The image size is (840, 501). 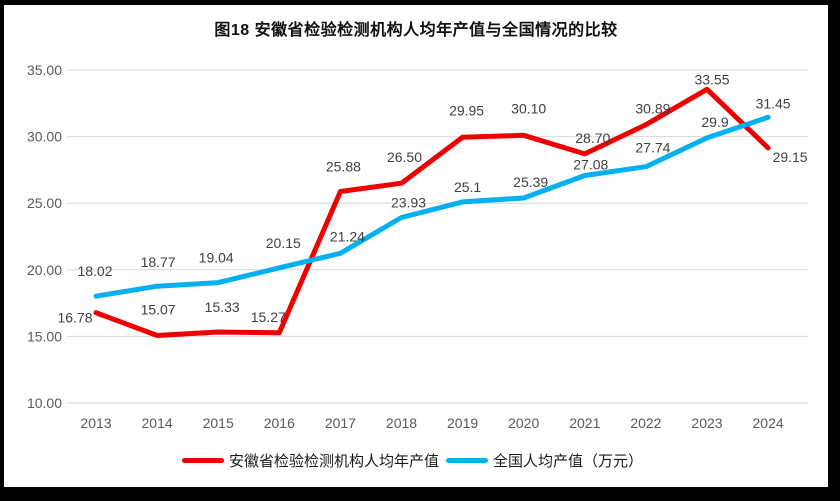 What do you see at coordinates (343, 166) in the screenshot?
I see `data-label: 25.88` at bounding box center [343, 166].